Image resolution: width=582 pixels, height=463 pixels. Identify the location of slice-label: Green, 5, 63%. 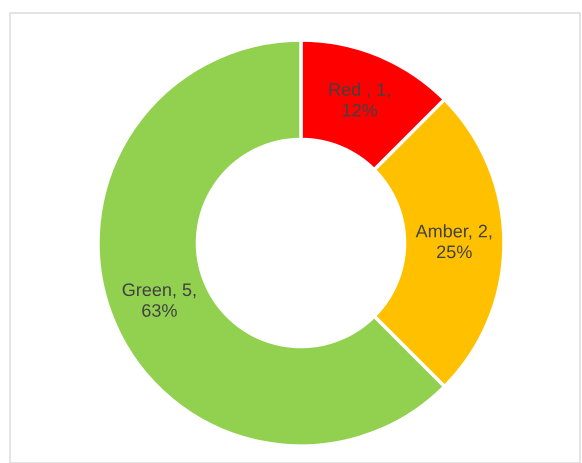
(159, 300).